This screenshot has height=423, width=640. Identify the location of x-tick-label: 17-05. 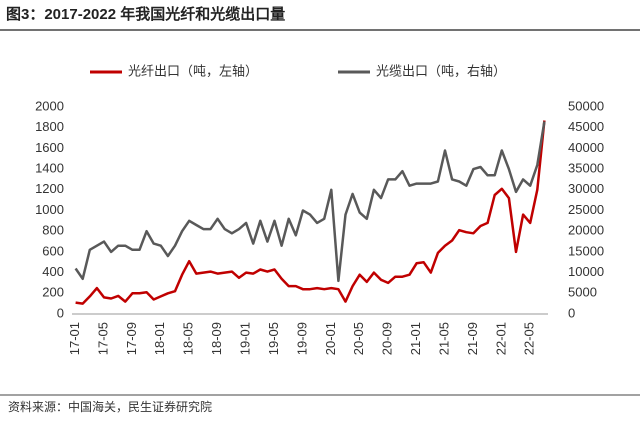
(102, 338).